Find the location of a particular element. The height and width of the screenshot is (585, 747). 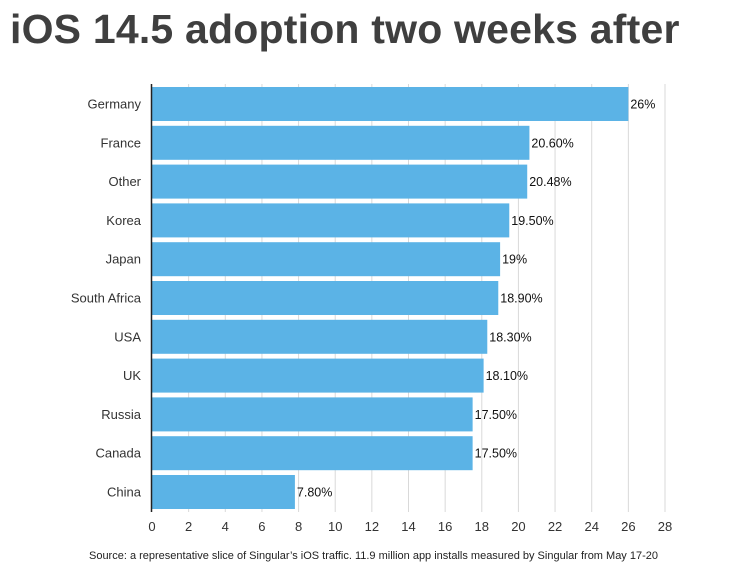

x-tick-label: 16 is located at coordinates (445, 526).